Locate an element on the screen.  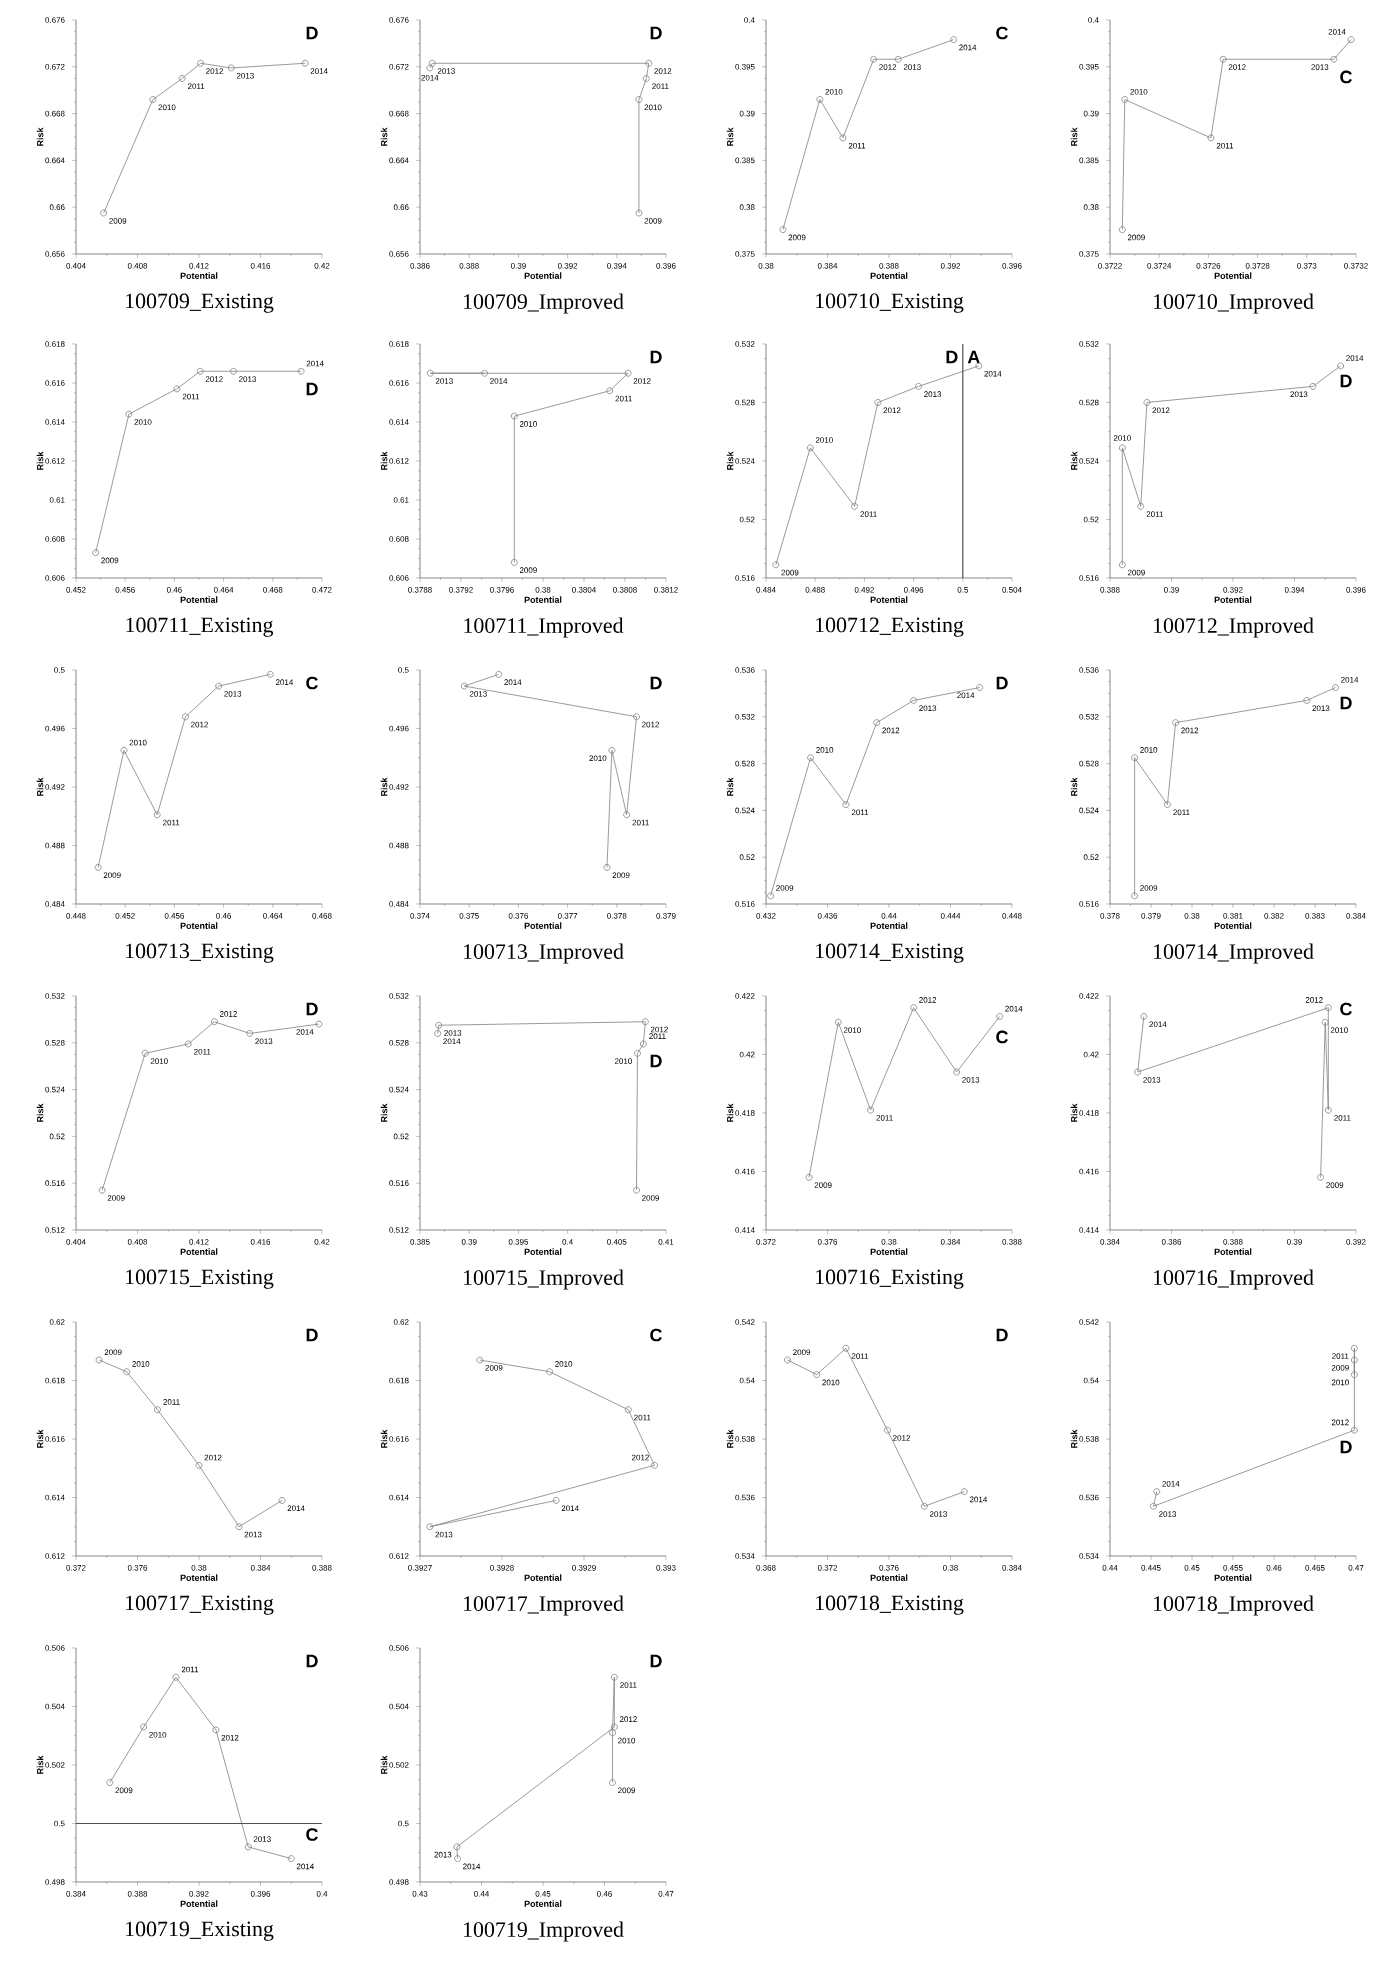
text: 100719_Improved is located at coordinates (543, 1931).